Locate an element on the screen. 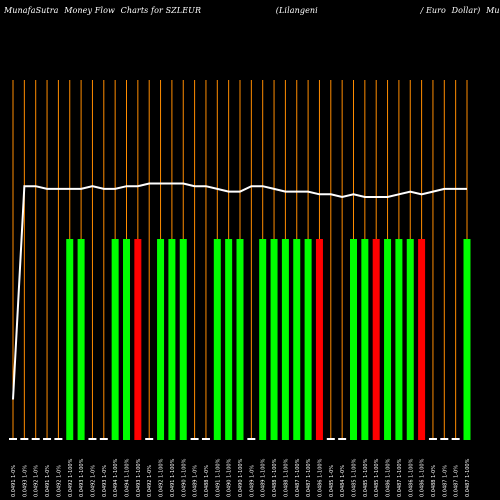 The width and height of the screenshot is (500, 500). title-part: MunafaSutra.com is located at coordinates (493, 10).